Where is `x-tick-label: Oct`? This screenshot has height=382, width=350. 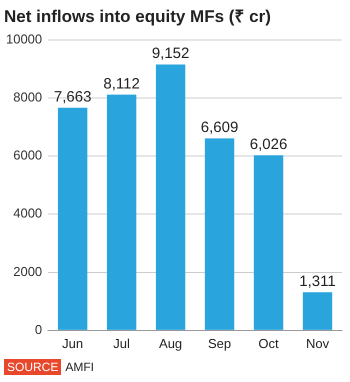 x-tick-label: Oct is located at coordinates (269, 343).